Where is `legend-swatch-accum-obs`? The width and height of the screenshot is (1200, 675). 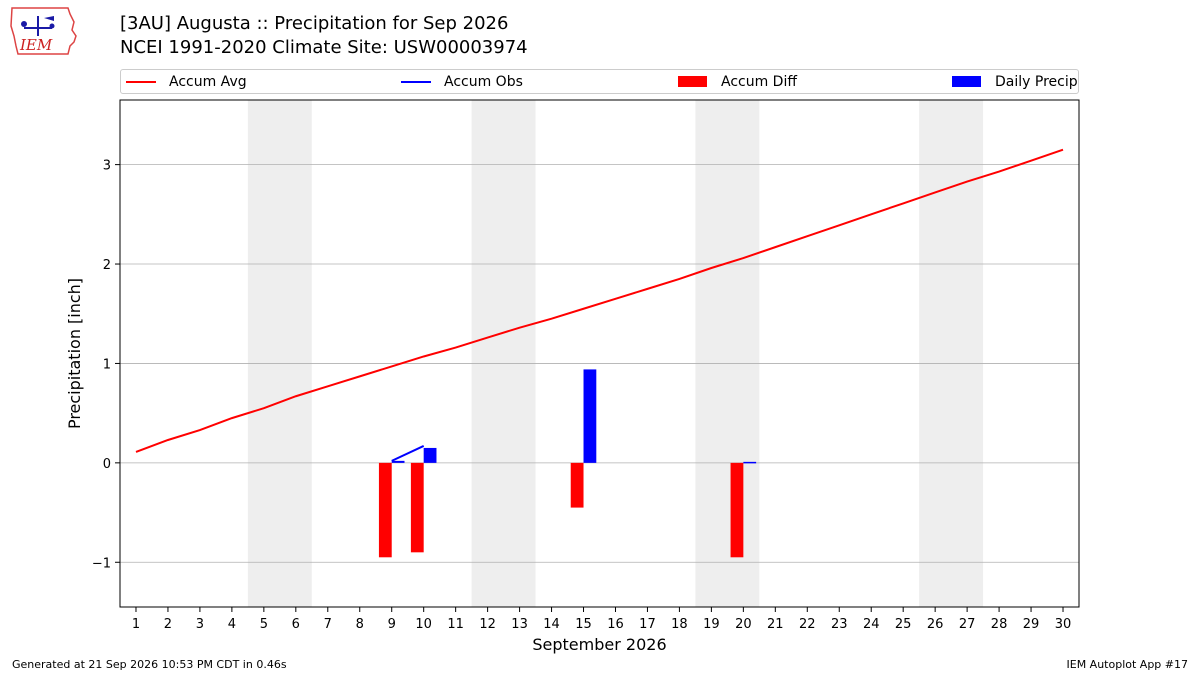
legend-swatch-accum-obs is located at coordinates (416, 82).